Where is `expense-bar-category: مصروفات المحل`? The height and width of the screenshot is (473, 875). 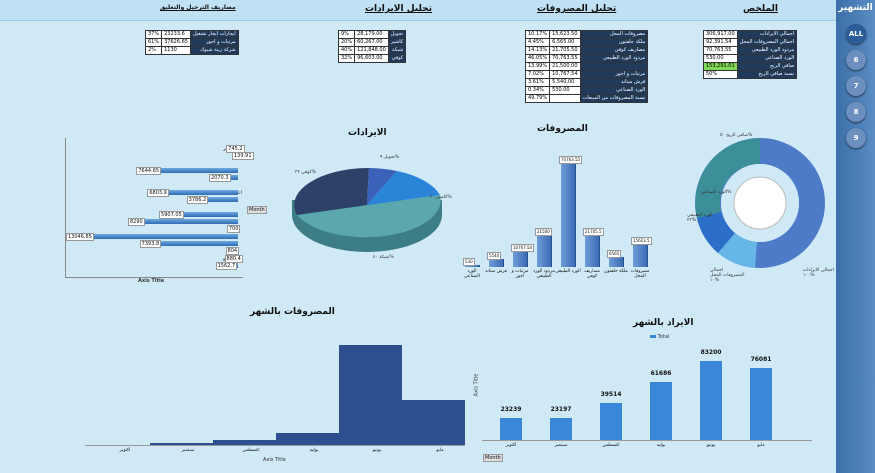 expense-bar-category: مصروفات المحل is located at coordinates (640, 274).